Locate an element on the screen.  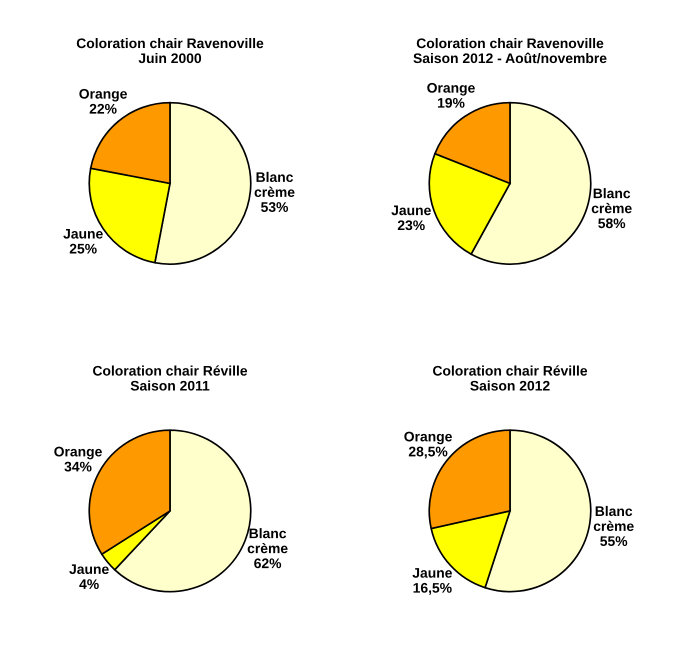
data-label: 22% is located at coordinates (103, 109).